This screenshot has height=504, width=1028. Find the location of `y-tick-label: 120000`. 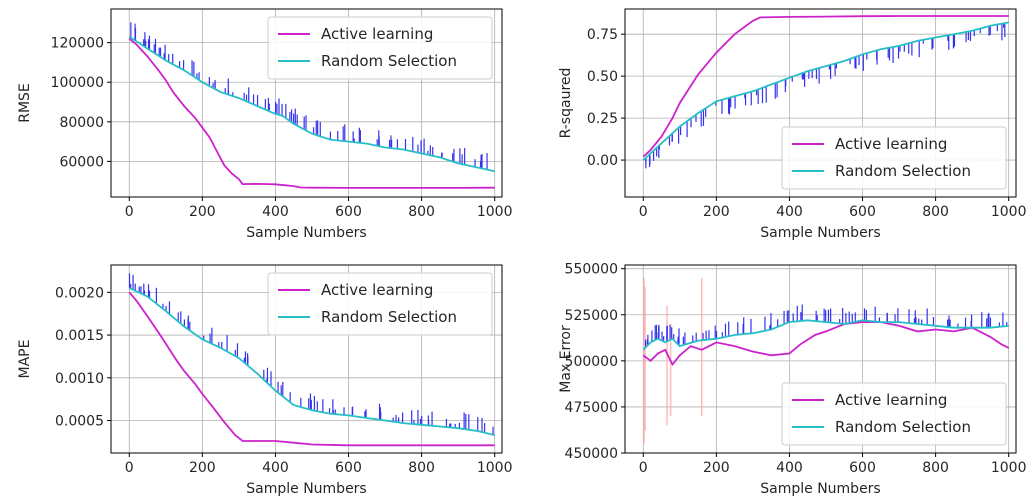

y-tick-label: 120000 is located at coordinates (77, 44).